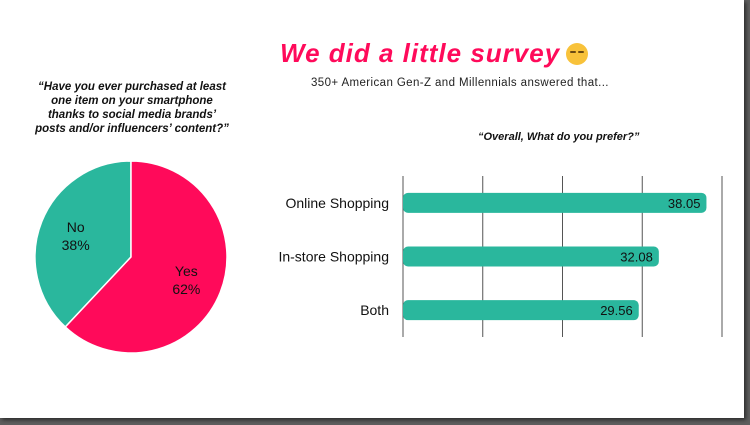 The height and width of the screenshot is (425, 750). I want to click on pie-label-yes: Yes, so click(186, 271).